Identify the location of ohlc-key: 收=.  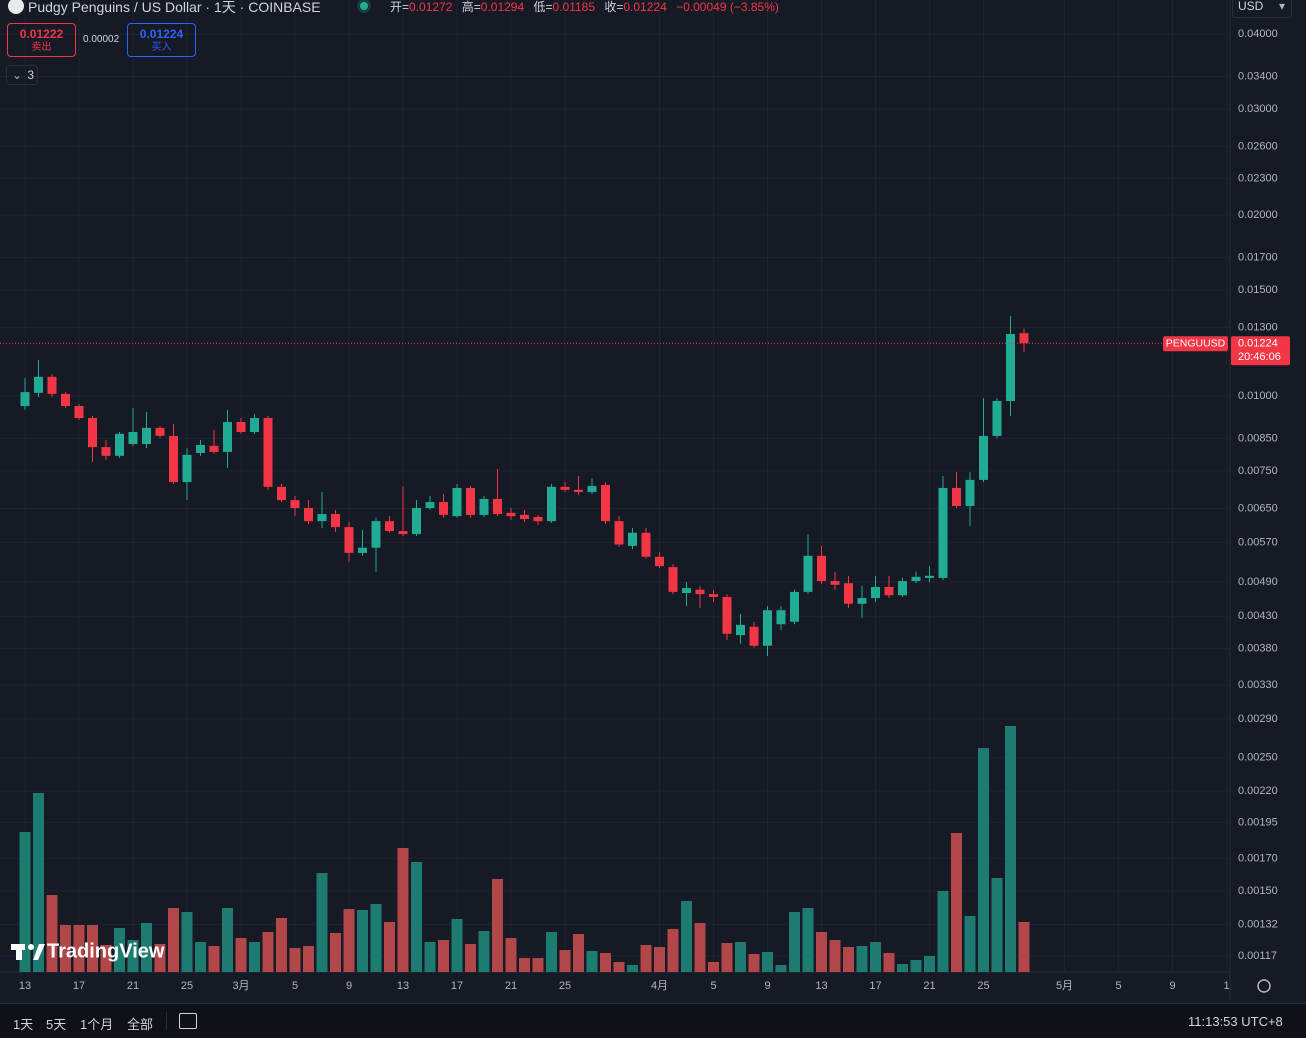
(614, 7).